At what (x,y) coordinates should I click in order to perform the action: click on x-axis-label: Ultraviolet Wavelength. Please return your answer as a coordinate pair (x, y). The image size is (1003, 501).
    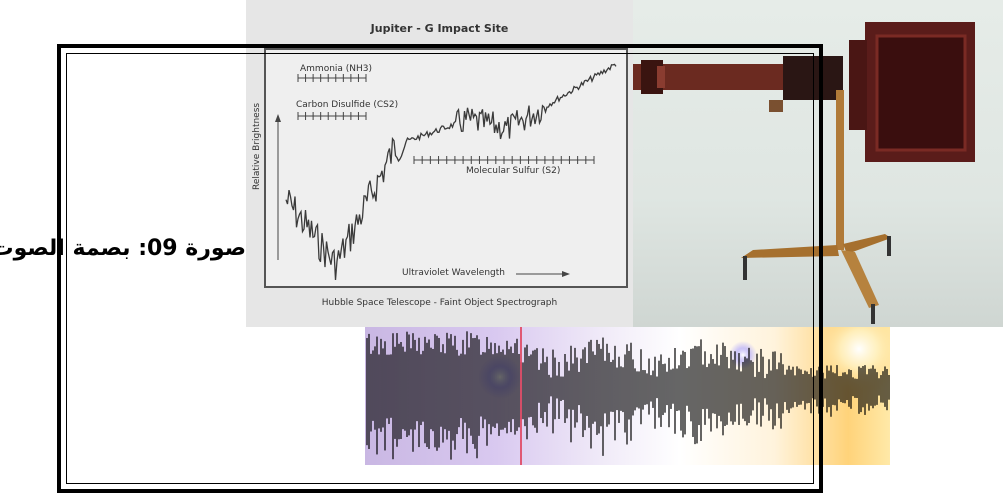
    Looking at the image, I should click on (453, 273).